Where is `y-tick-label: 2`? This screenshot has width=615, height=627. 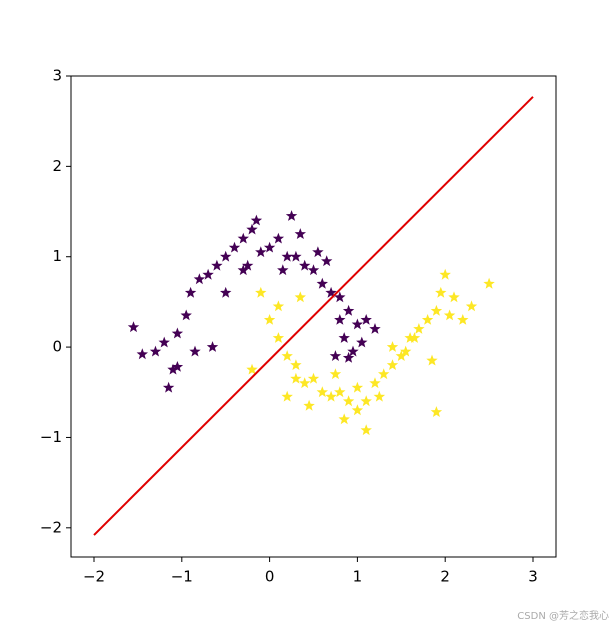 y-tick-label: 2 is located at coordinates (57, 166).